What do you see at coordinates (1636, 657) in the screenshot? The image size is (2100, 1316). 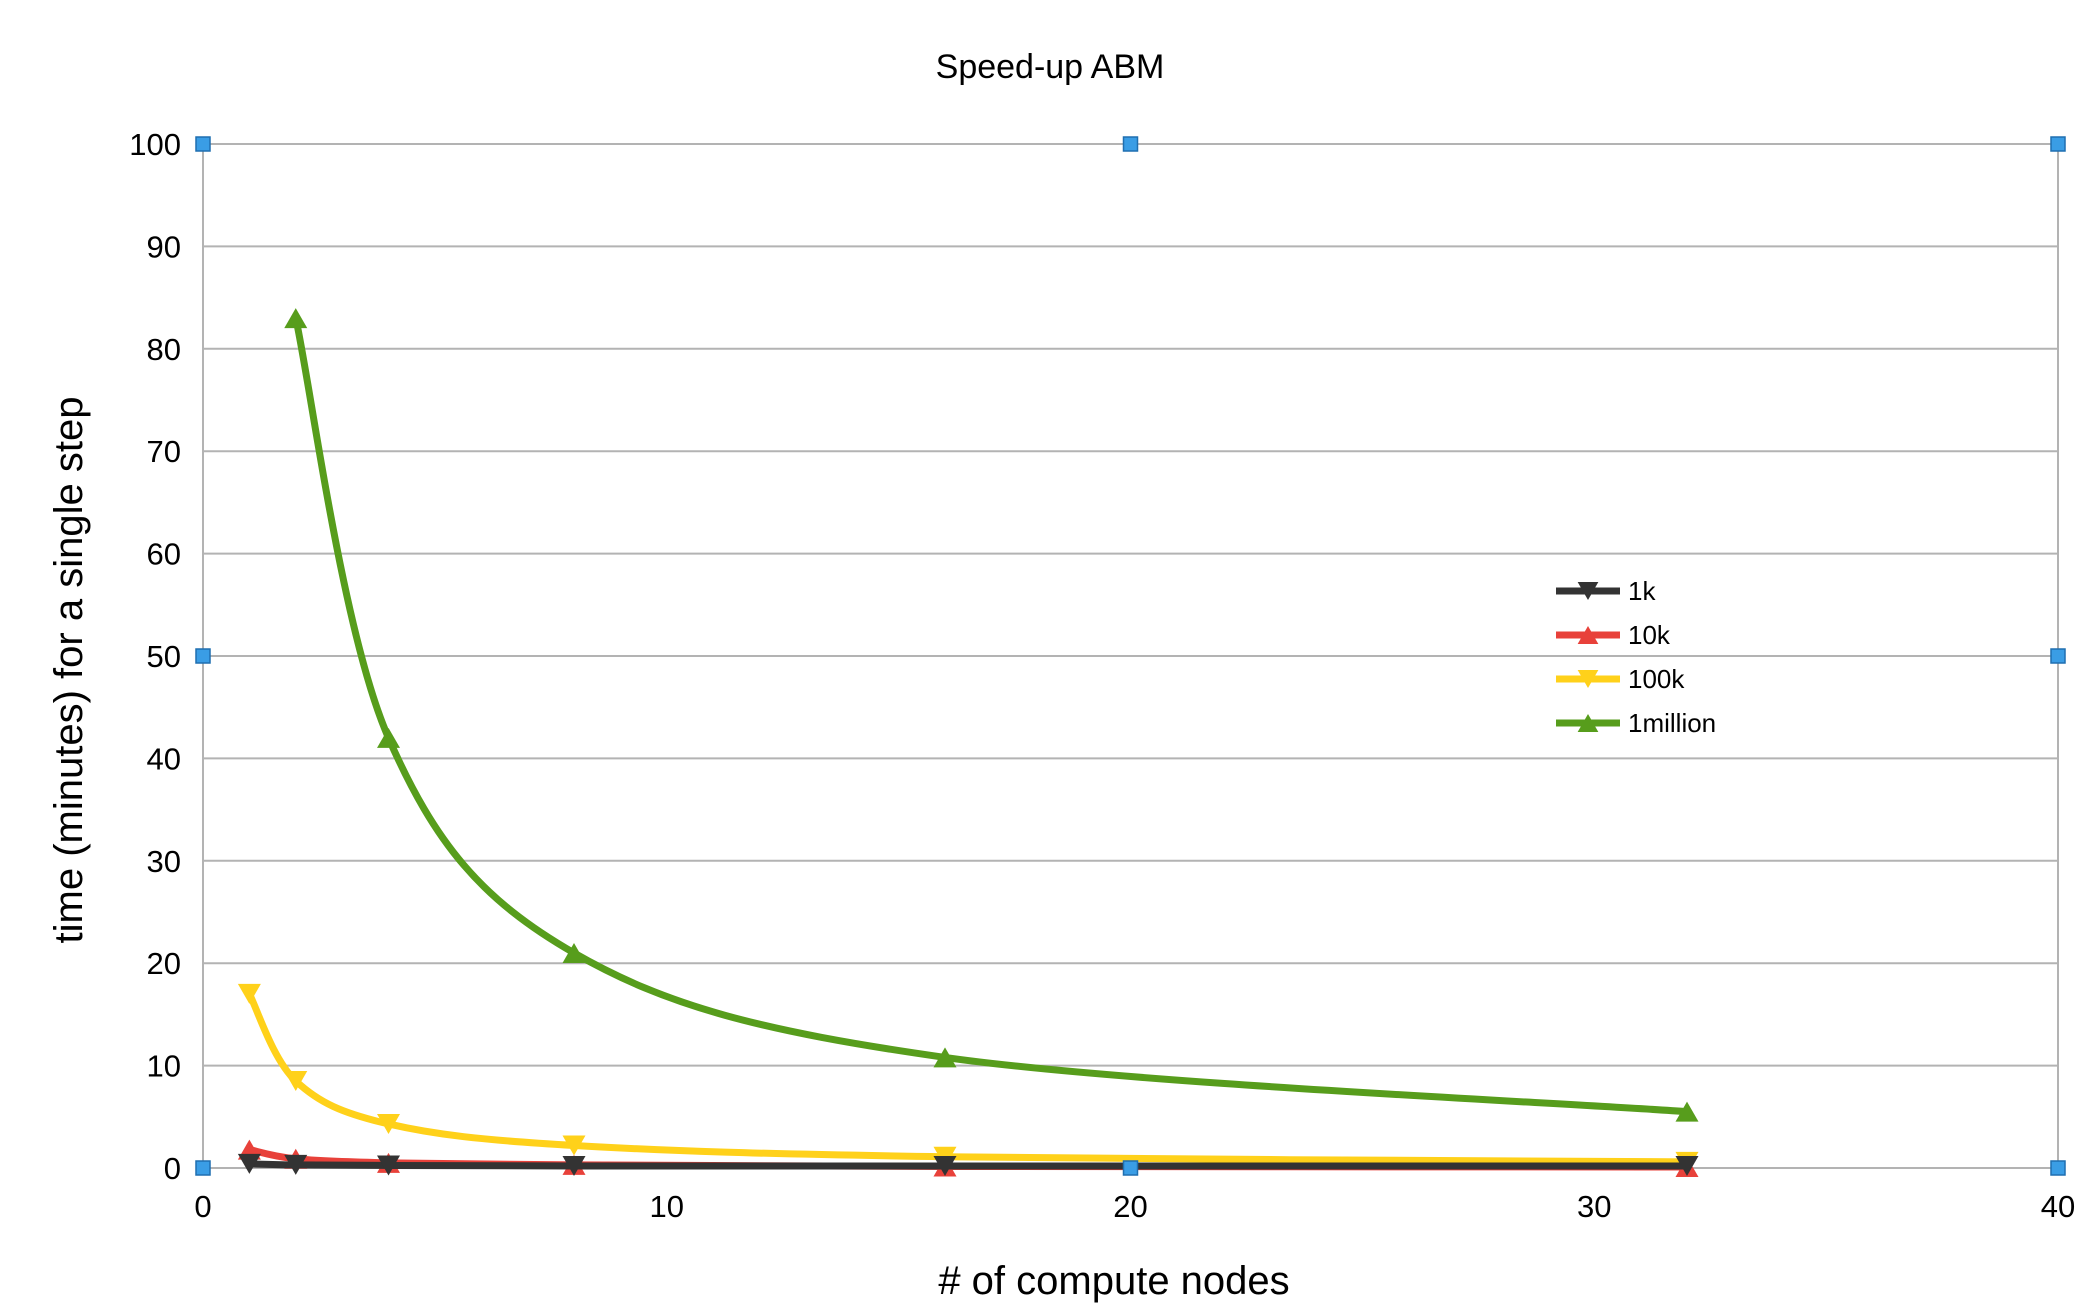 I see `legend: 1k 10k 100k 1million` at bounding box center [1636, 657].